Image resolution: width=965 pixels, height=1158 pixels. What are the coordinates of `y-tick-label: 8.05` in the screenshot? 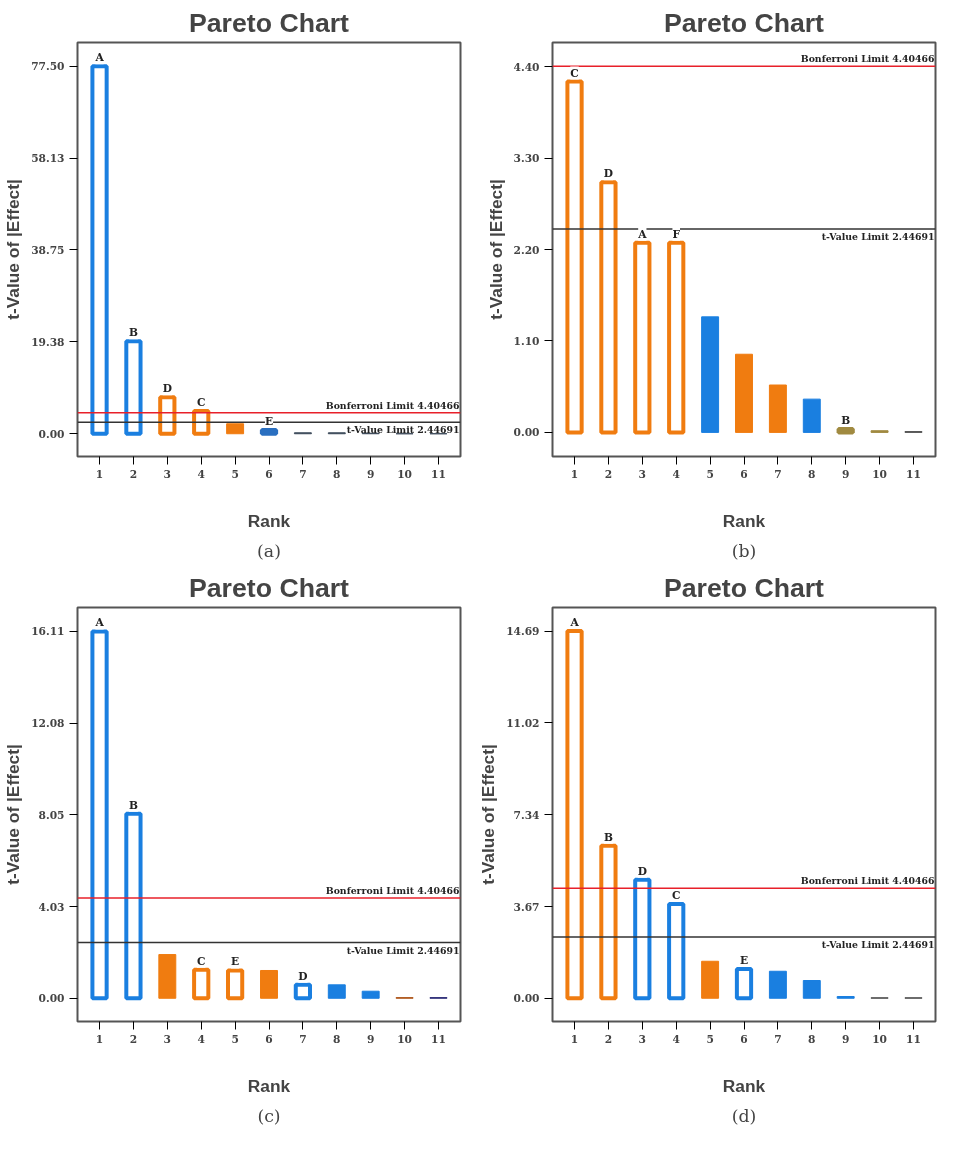 It's located at (51, 815).